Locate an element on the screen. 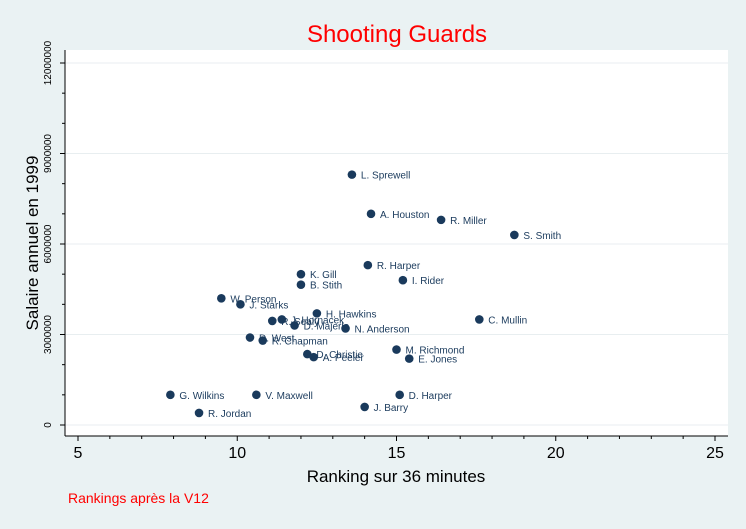 The height and width of the screenshot is (529, 746). chart-title: Shooting Guards is located at coordinates (397, 34).